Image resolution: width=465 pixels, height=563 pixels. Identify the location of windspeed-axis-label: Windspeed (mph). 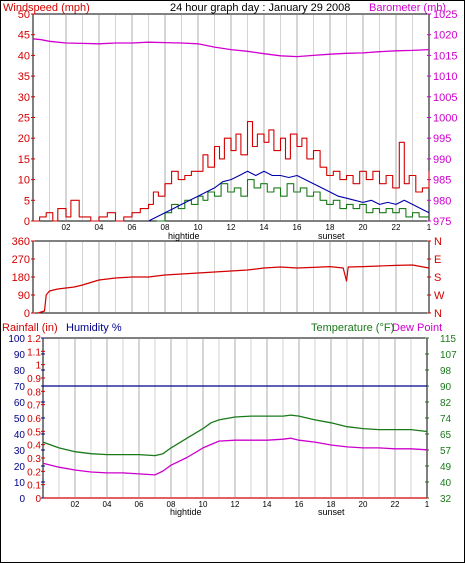
(46, 8).